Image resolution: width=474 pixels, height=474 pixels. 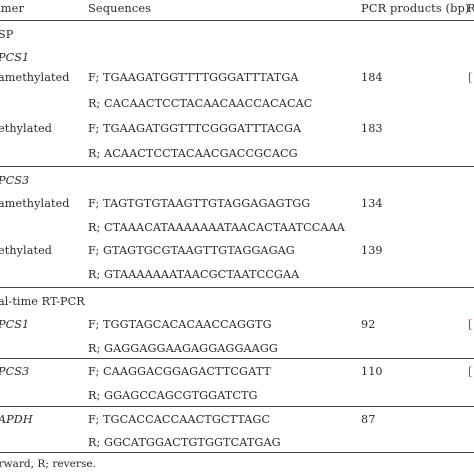 What do you see at coordinates (372, 203) in the screenshot?
I see `product-size: 134` at bounding box center [372, 203].